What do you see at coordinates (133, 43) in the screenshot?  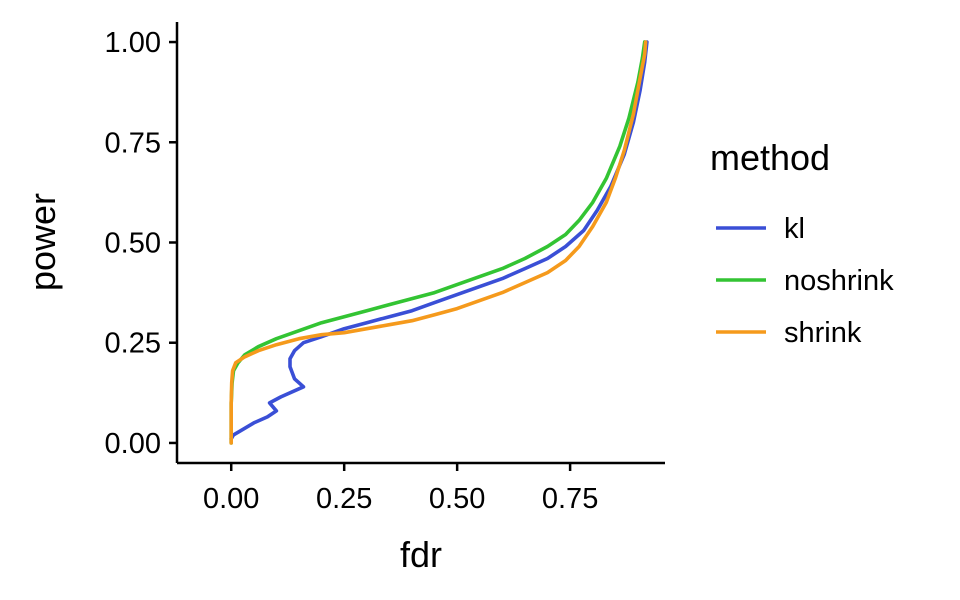 I see `y-tick-label: 1.00` at bounding box center [133, 43].